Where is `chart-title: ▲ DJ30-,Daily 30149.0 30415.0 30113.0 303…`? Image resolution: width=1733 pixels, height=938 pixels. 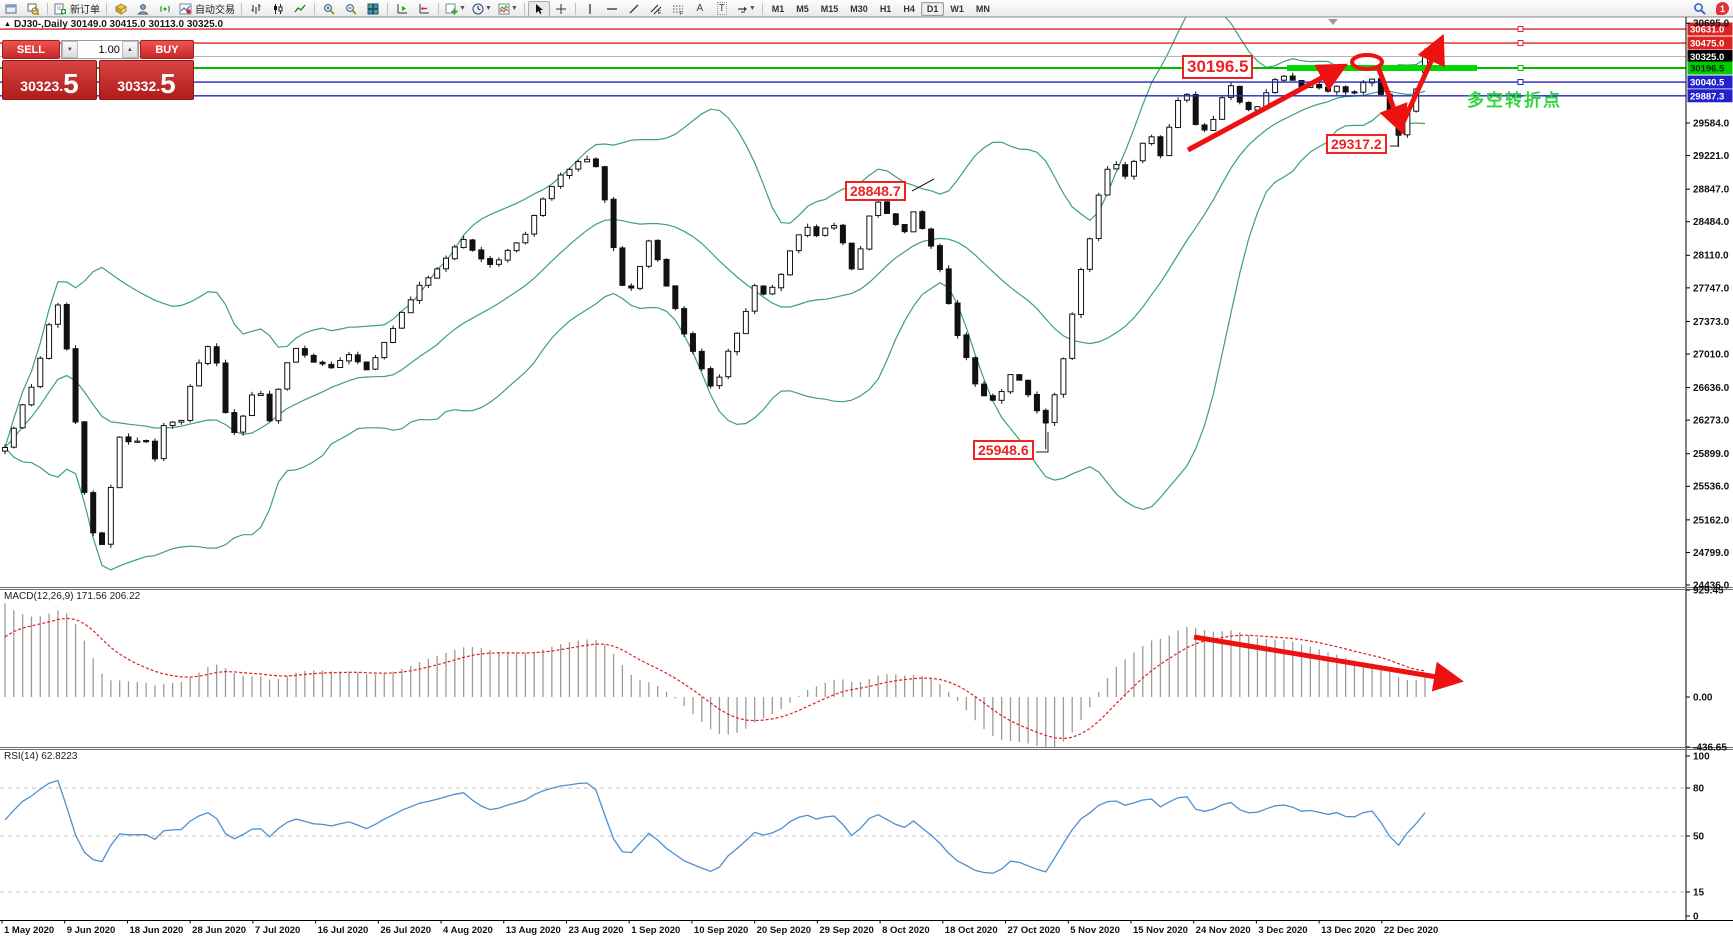
chart-title: ▲ DJ30-,Daily 30149.0 30415.0 30113.0 303… is located at coordinates (113, 24).